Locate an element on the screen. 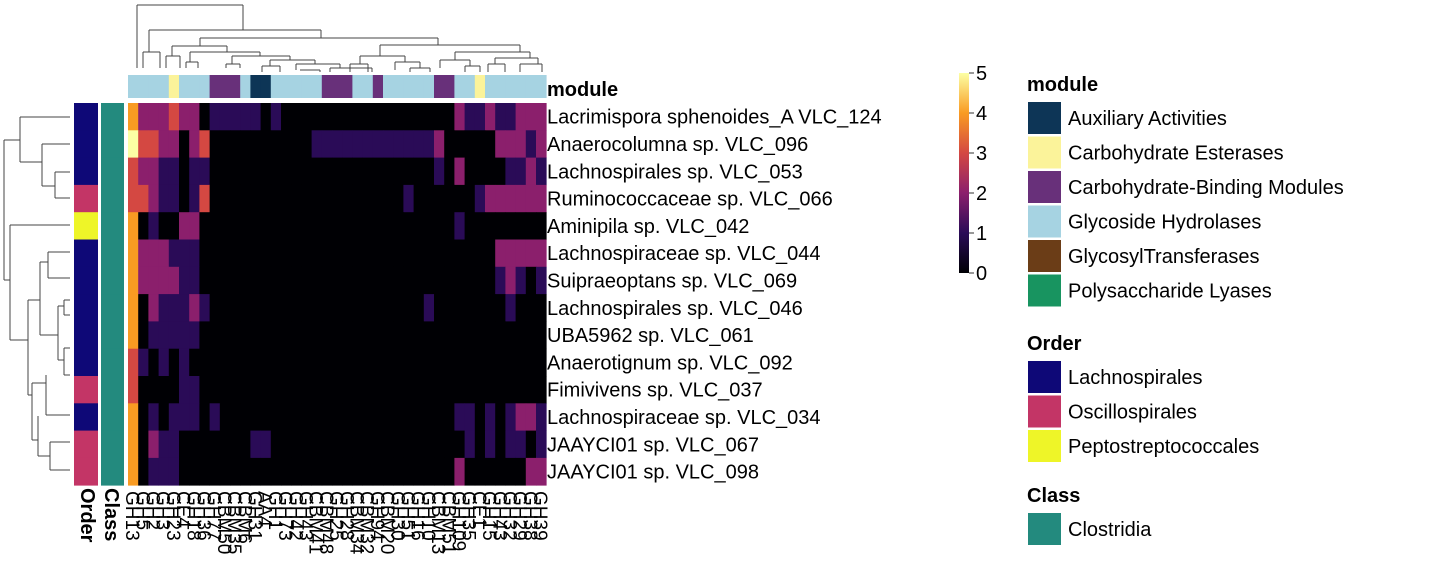 The height and width of the screenshot is (576, 1440). column-label: CBM41 is located at coordinates (315, 522).